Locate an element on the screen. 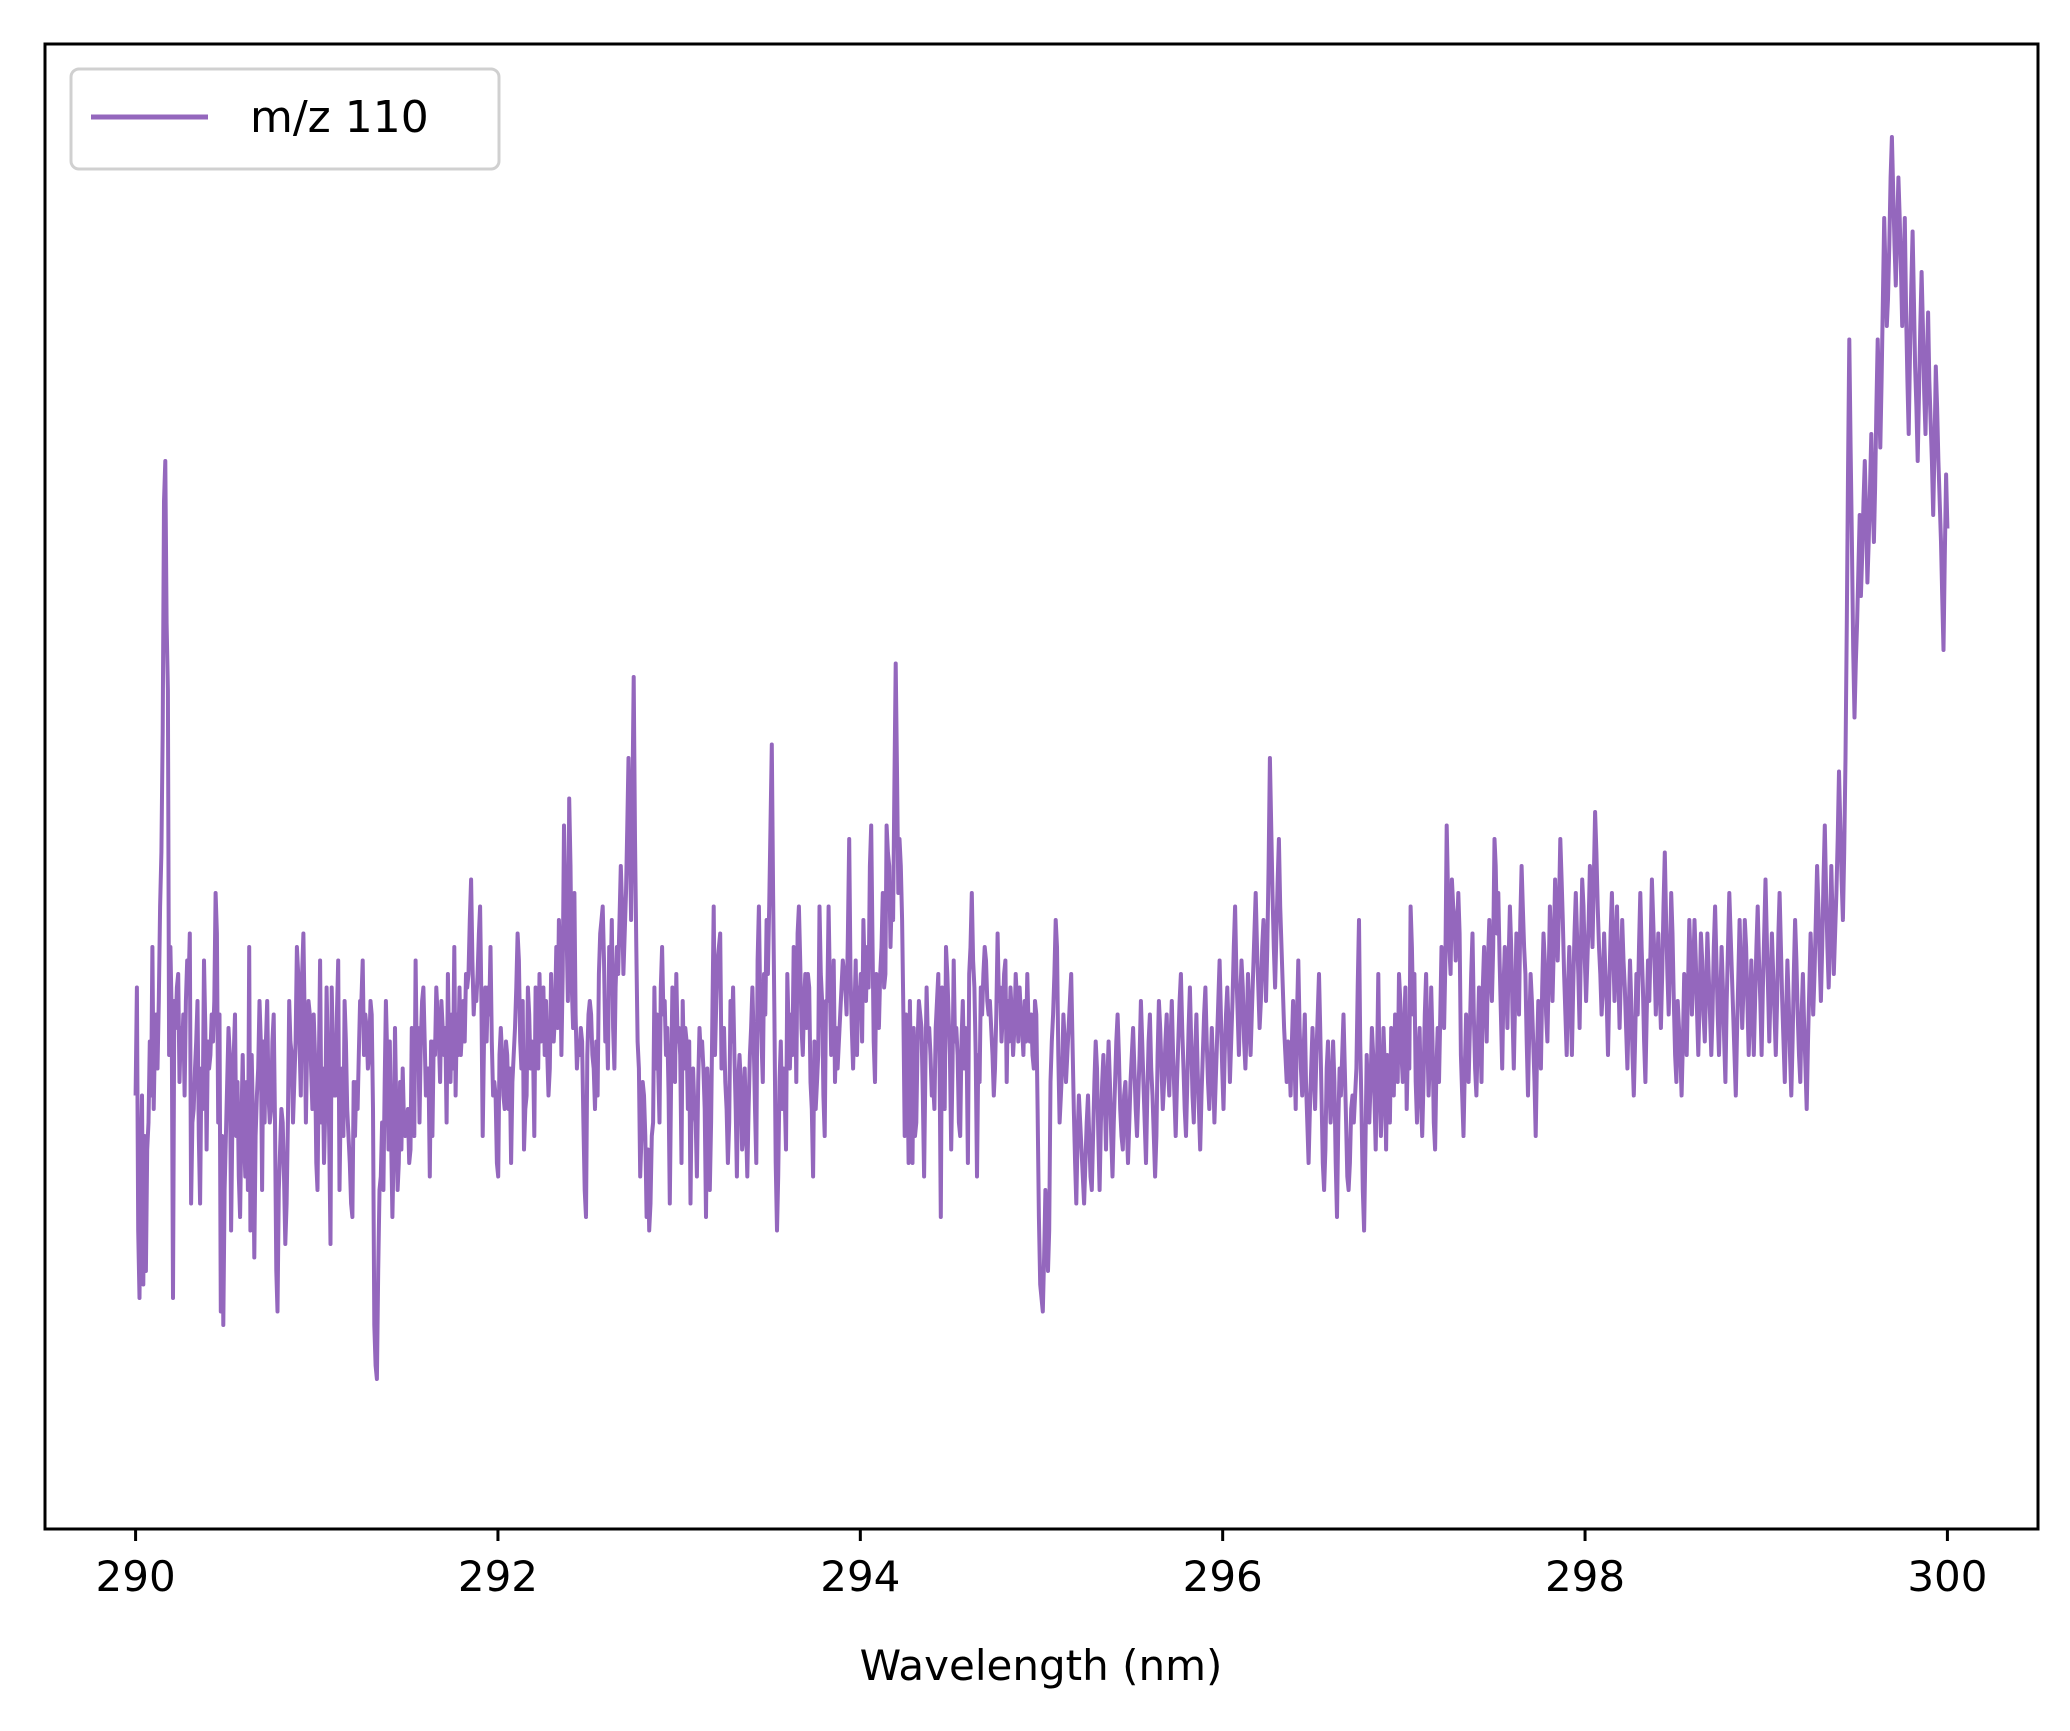 The width and height of the screenshot is (2070, 1731). x-axis-ticks: 290 292 294 296 298 300 is located at coordinates (1041, 1565).